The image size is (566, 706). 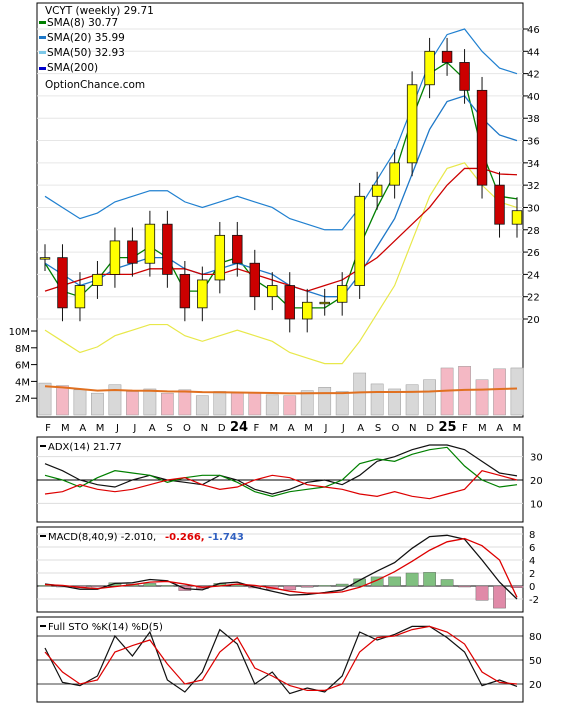 I want to click on macd-tick-label: 4, so click(x=532, y=561).